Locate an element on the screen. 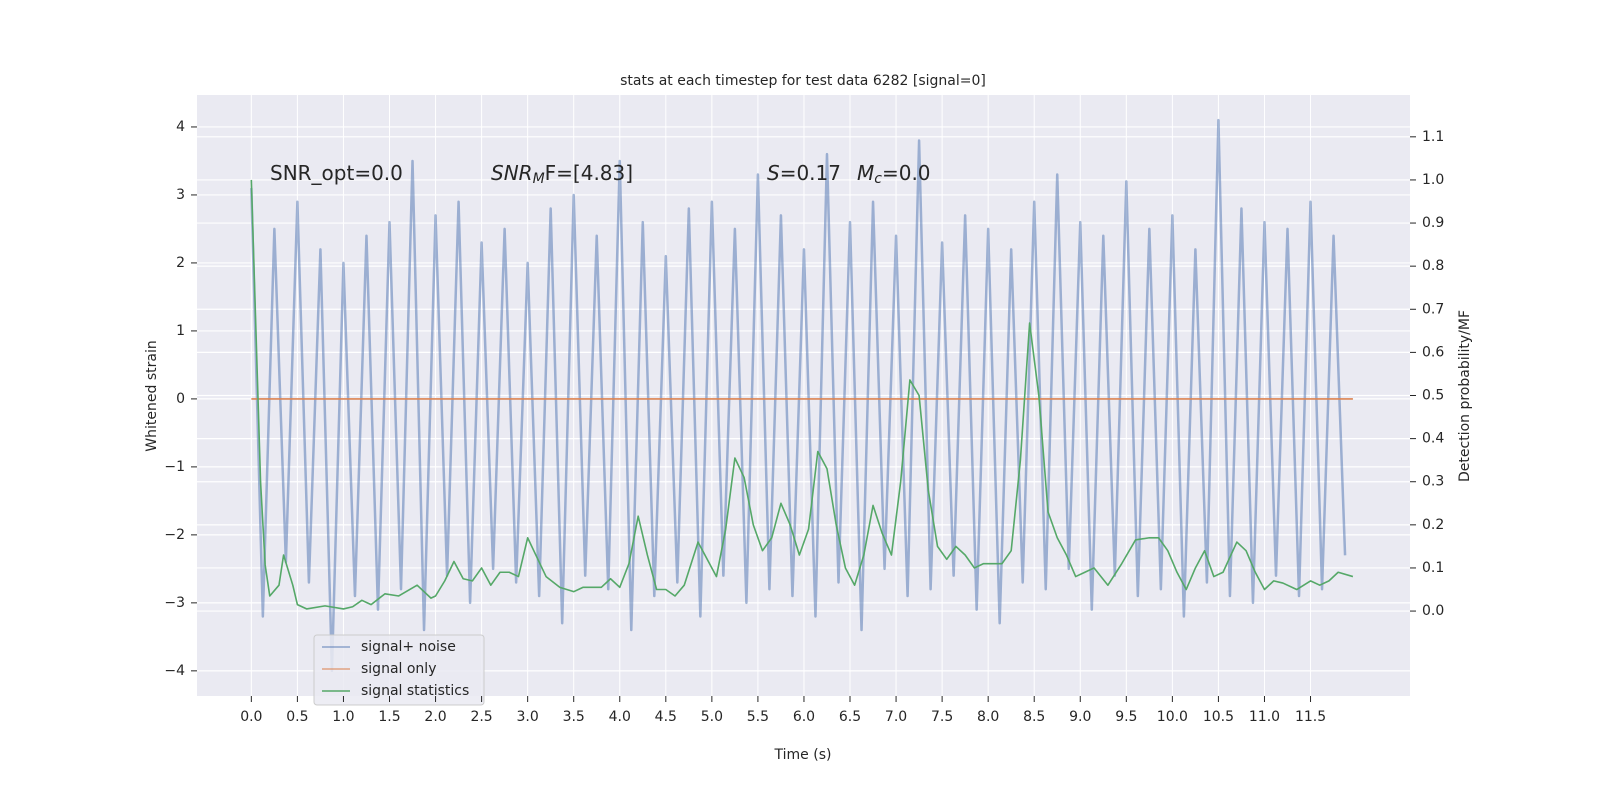 Image resolution: width=1600 pixels, height=800 pixels. y-tick-label: 0 is located at coordinates (180, 399).